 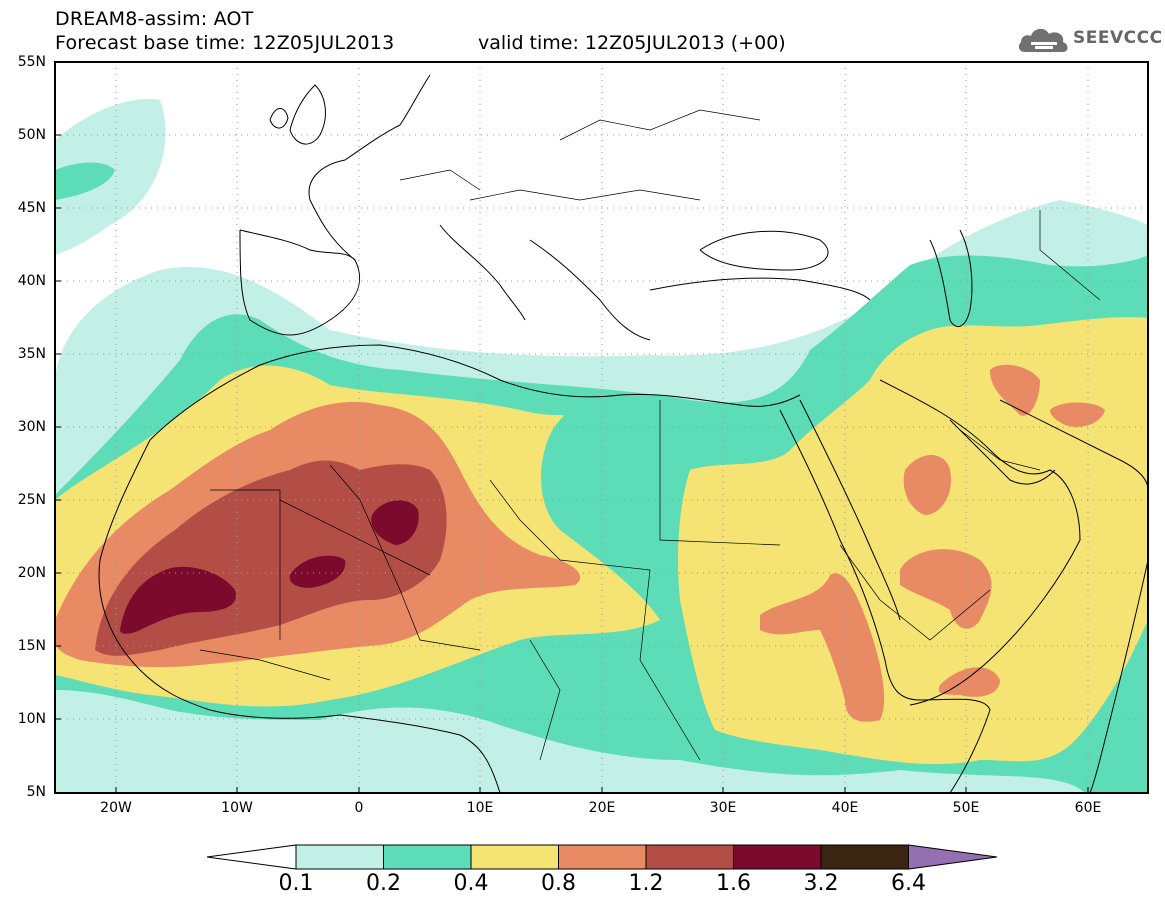 What do you see at coordinates (237, 808) in the screenshot?
I see `lon-label: 10W` at bounding box center [237, 808].